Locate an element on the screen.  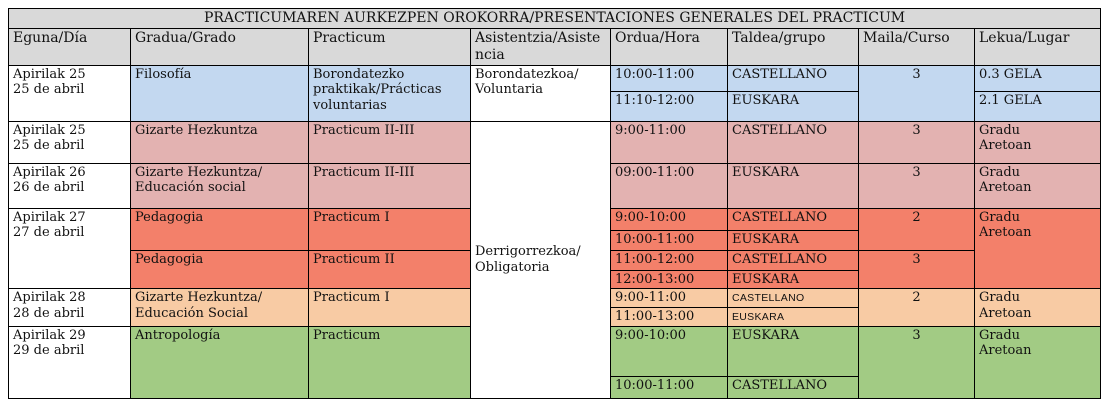
col-header-degree: Gradua/Grado is located at coordinates (219, 47).